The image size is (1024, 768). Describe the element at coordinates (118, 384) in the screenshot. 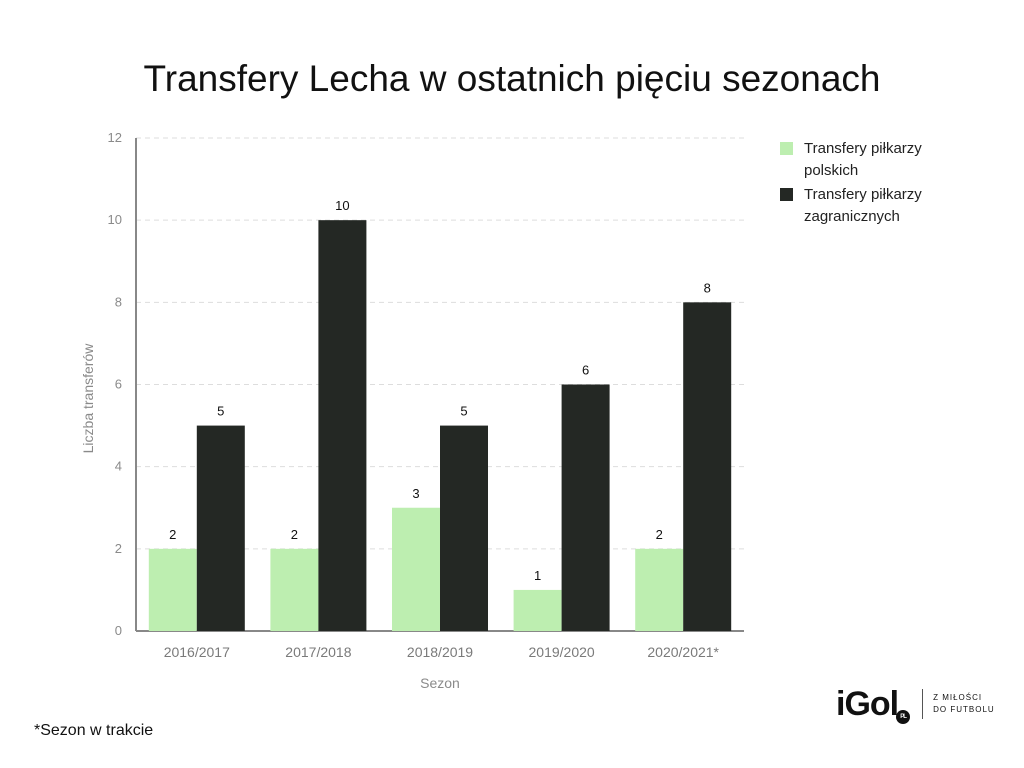

I see `y-tick-label-6: 6` at that location.